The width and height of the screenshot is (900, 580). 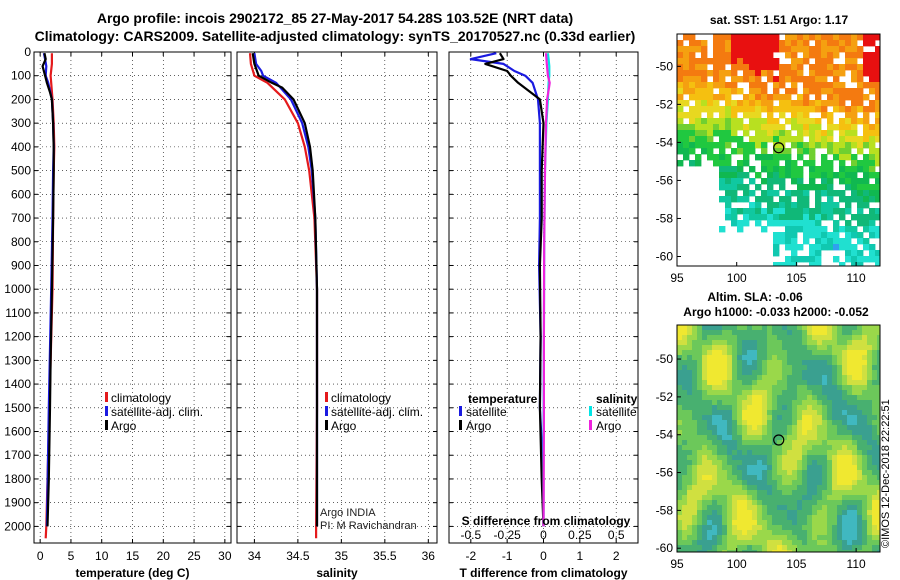 I want to click on sla-map-subtitle: Argo h1000: -0.033 h2000: -0.052, so click(x=776, y=312).